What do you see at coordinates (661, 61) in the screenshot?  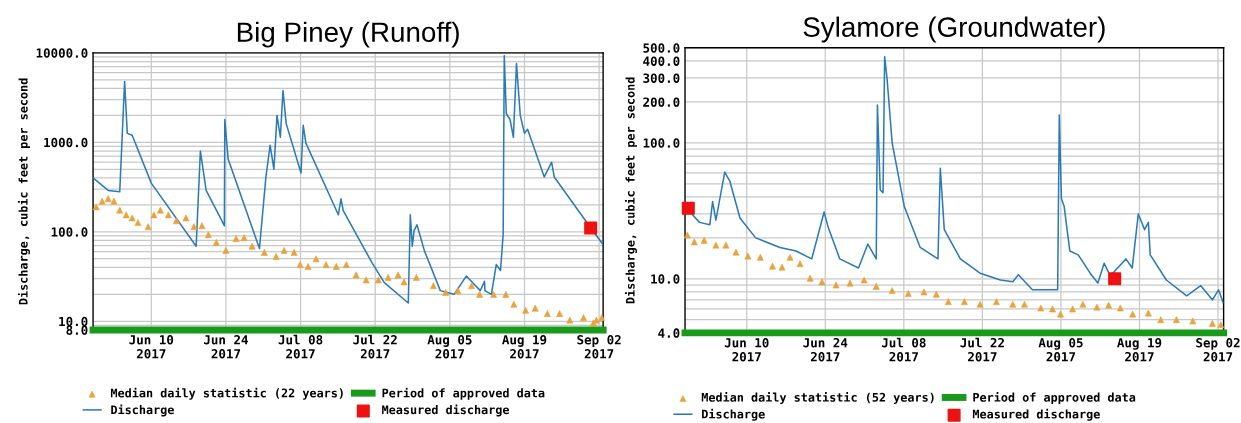 I see `y-tick-label: 400.0` at bounding box center [661, 61].